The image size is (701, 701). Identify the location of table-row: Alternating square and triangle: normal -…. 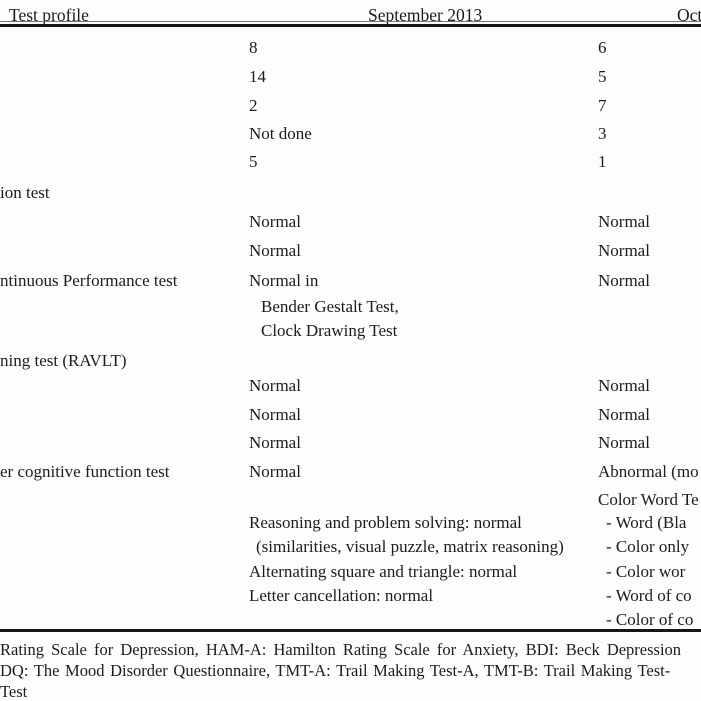
(350, 573).